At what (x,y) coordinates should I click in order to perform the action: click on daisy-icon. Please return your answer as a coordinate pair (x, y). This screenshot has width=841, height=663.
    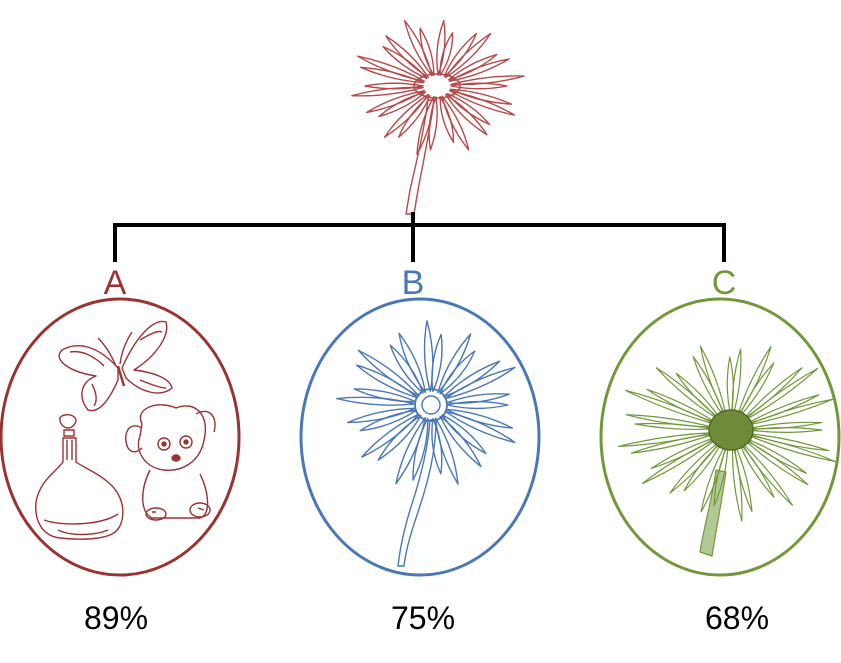
    Looking at the image, I should click on (438, 117).